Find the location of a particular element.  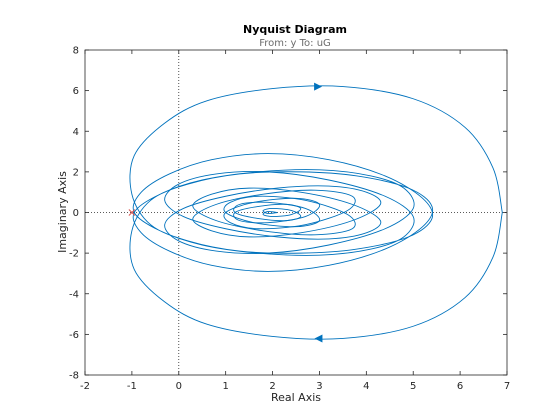

x-axis-label: Real Axis is located at coordinates (296, 397).